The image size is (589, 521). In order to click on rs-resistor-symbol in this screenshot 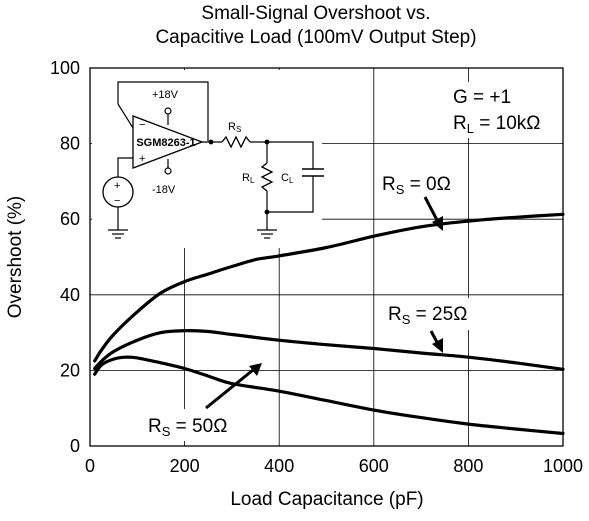, I will do `click(236, 142)`.